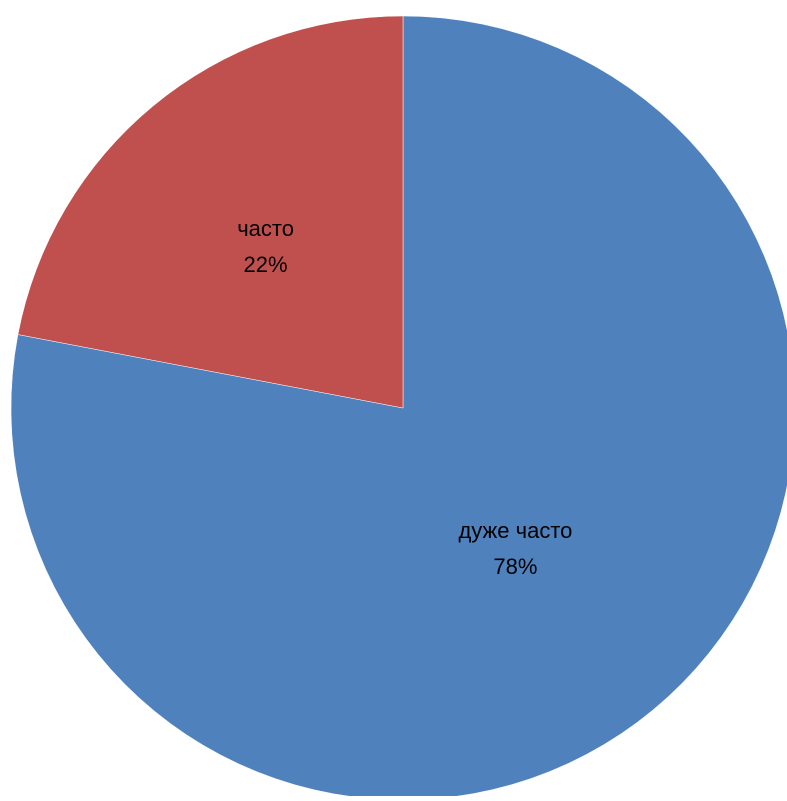 The width and height of the screenshot is (787, 801). Describe the element at coordinates (266, 264) in the screenshot. I see `slice-percent-label: 22%` at that location.